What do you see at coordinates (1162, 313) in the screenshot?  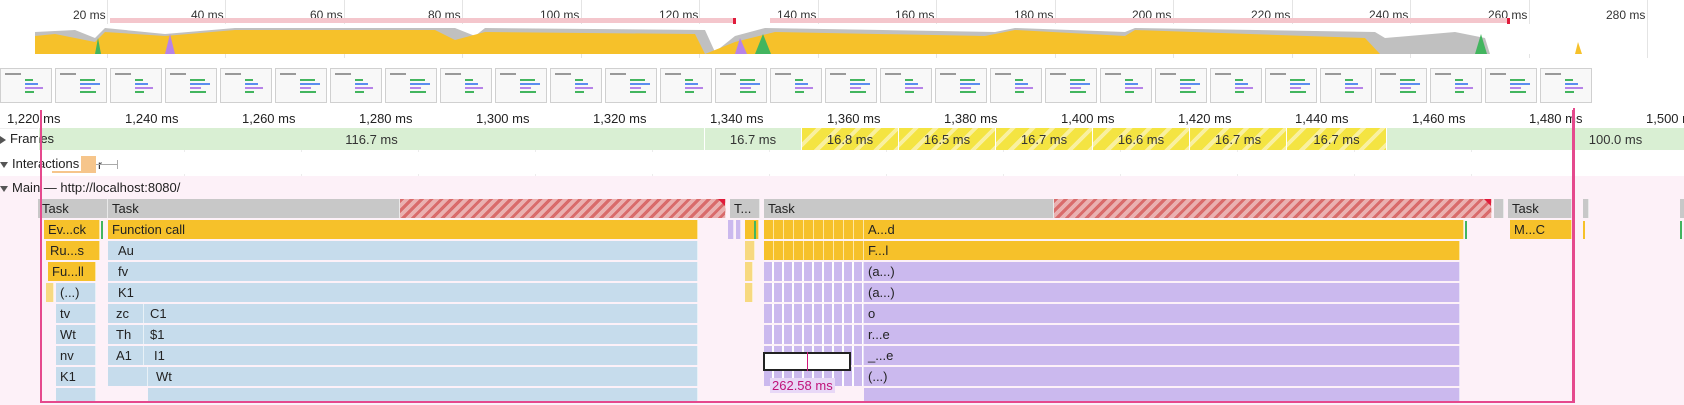 I see `call-bar: o` at bounding box center [1162, 313].